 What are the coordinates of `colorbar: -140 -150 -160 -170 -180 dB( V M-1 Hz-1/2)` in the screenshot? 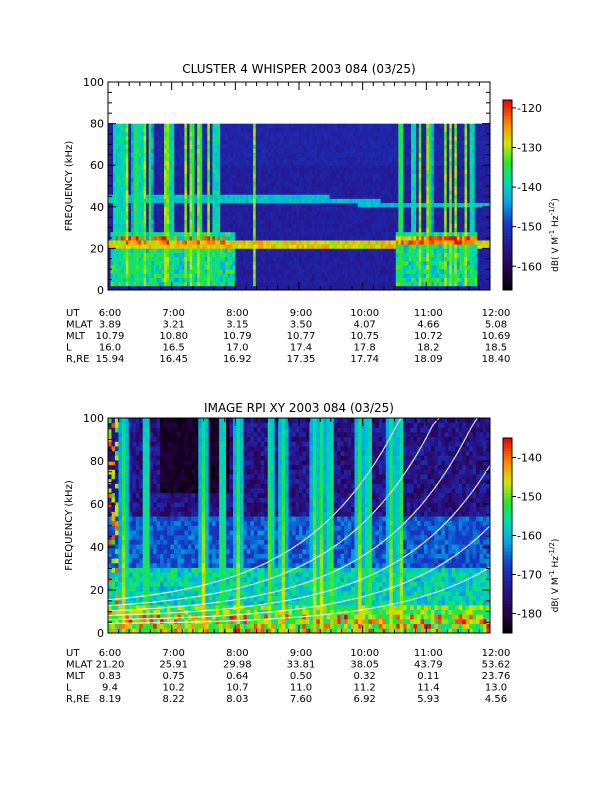 It's located at (531, 535).